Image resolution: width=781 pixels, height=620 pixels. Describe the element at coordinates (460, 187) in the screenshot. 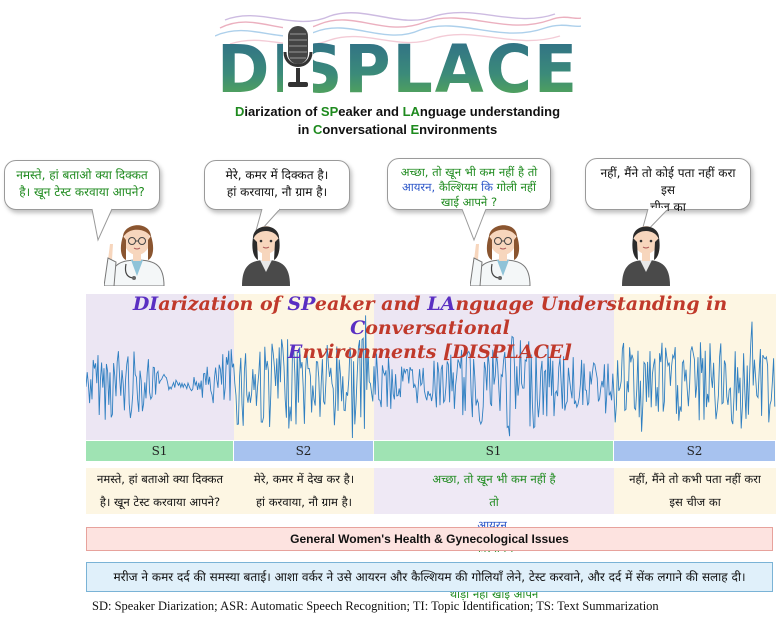

I see `bubble-text-run: कैल्शियम` at that location.